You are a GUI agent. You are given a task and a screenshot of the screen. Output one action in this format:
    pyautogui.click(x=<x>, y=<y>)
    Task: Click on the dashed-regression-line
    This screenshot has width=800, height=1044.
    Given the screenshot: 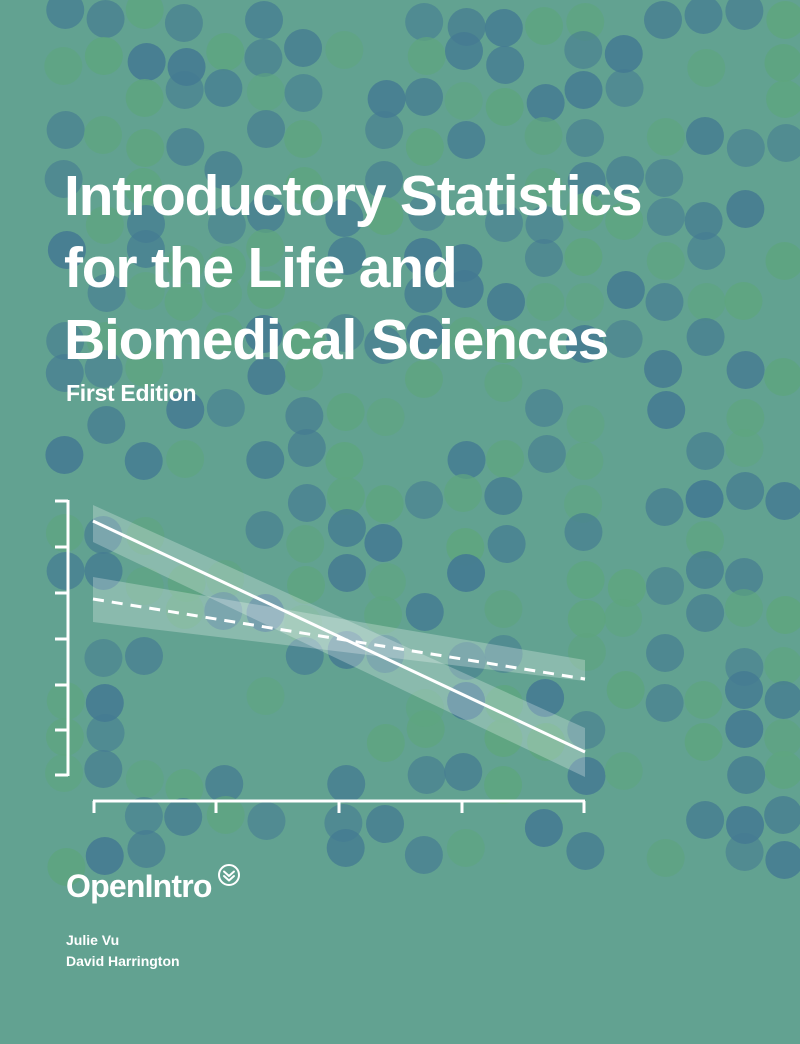 What is the action you would take?
    pyautogui.click(x=339, y=639)
    